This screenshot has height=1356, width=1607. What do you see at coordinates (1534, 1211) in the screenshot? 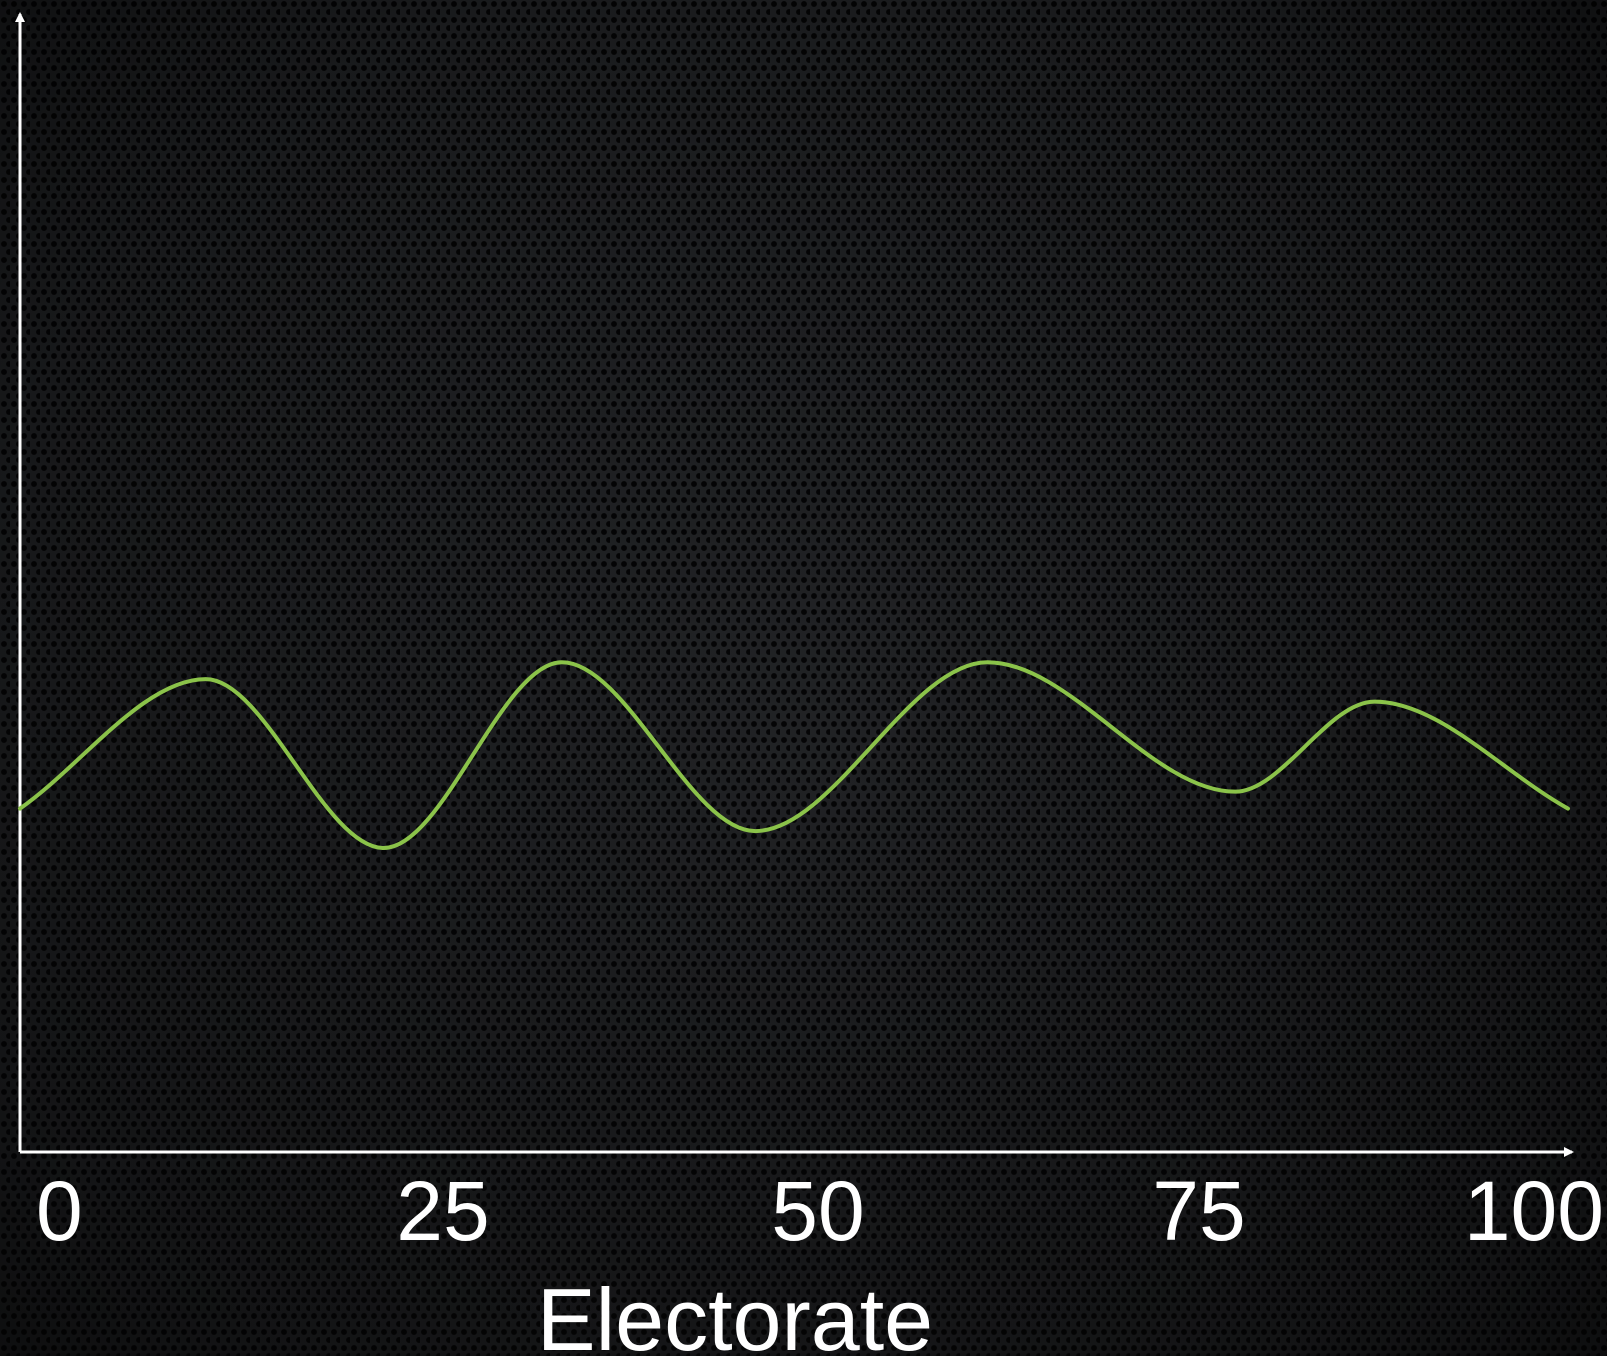
I see `x-tick-label-100: 100` at bounding box center [1534, 1211].